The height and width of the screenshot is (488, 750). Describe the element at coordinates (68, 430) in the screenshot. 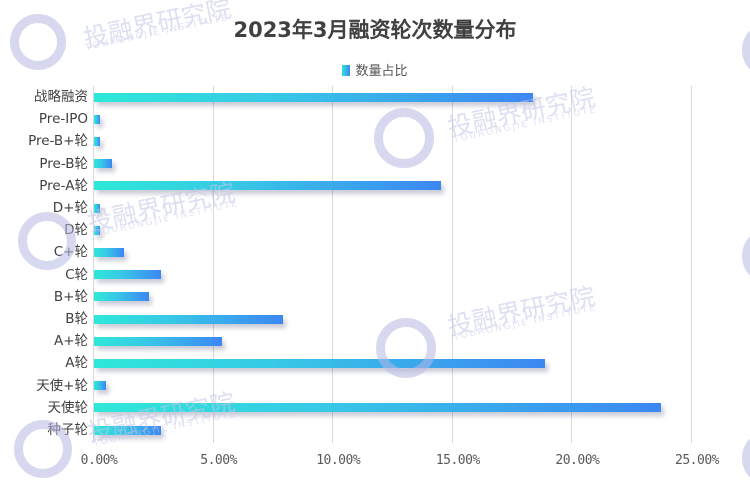

I see `y-category-label: 种子轮` at that location.